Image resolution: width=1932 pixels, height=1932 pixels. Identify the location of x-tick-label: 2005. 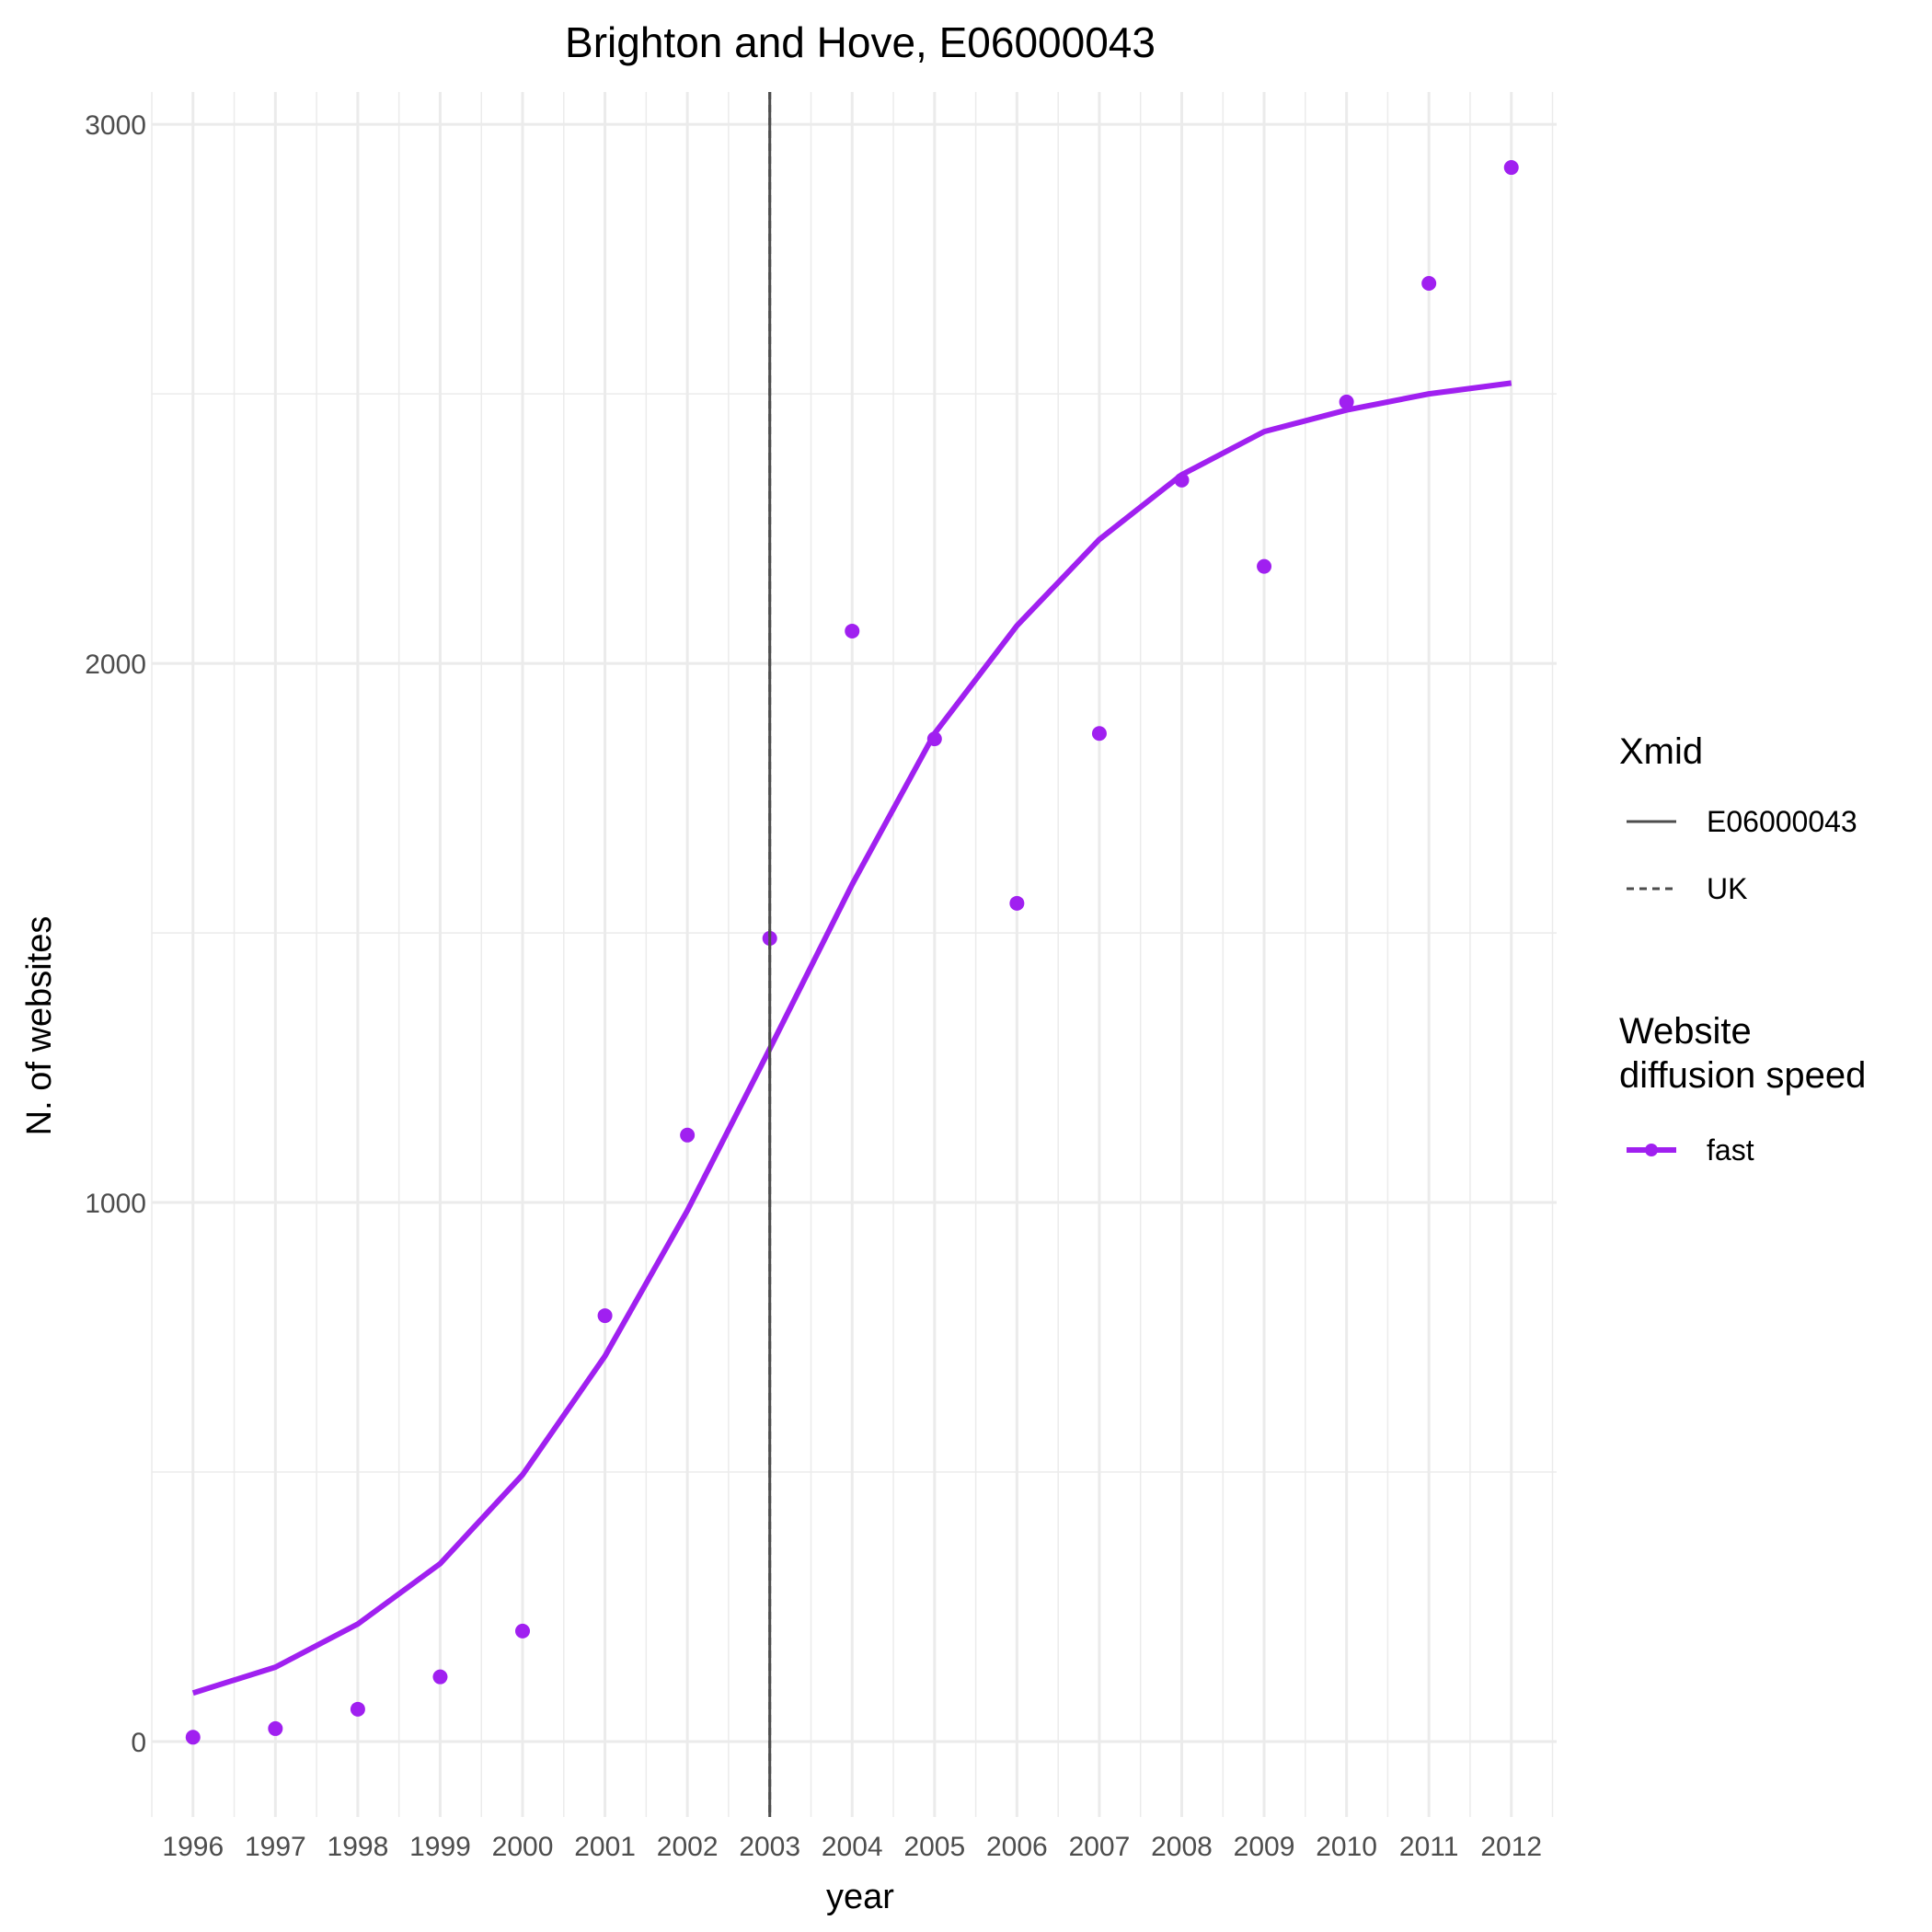
(934, 1847).